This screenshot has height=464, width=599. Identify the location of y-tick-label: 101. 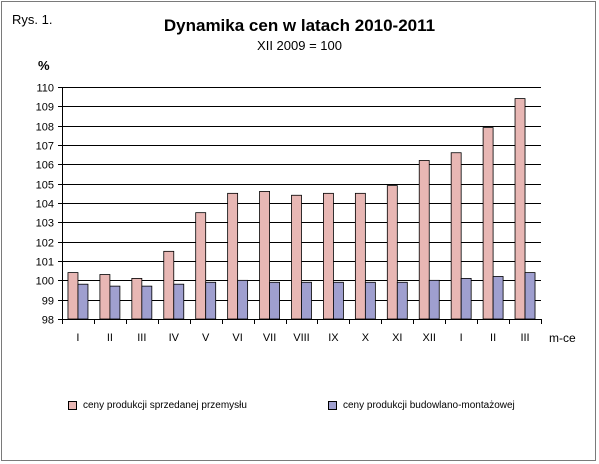
(45, 263).